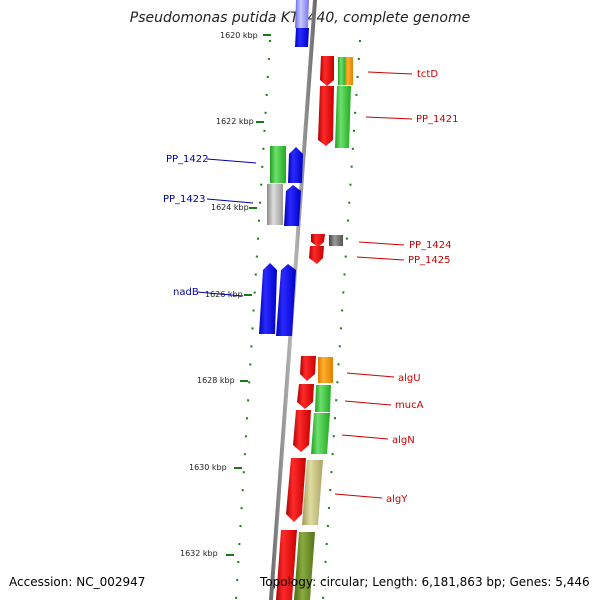 The width and height of the screenshot is (600, 600). I want to click on gene-label-nadB: nadB, so click(186, 292).